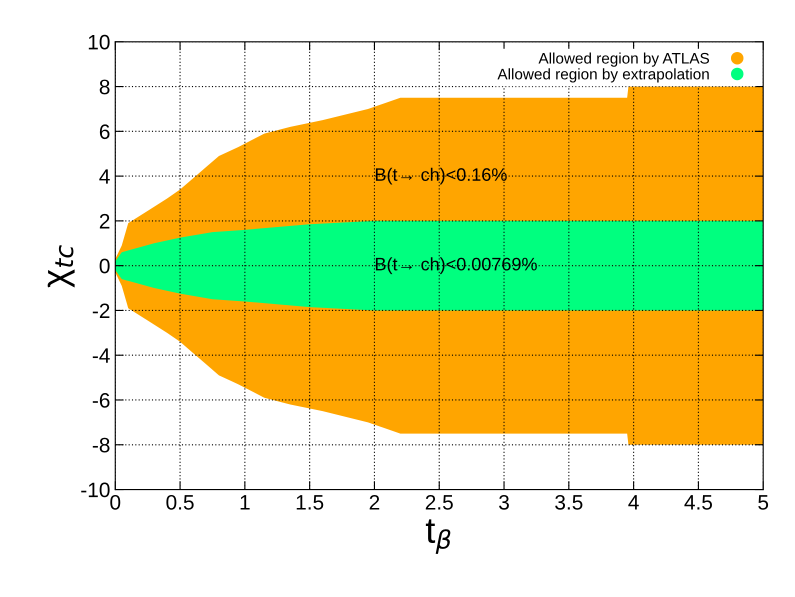 This screenshot has height=597, width=795. I want to click on x-tick-label: 2.5, so click(439, 502).